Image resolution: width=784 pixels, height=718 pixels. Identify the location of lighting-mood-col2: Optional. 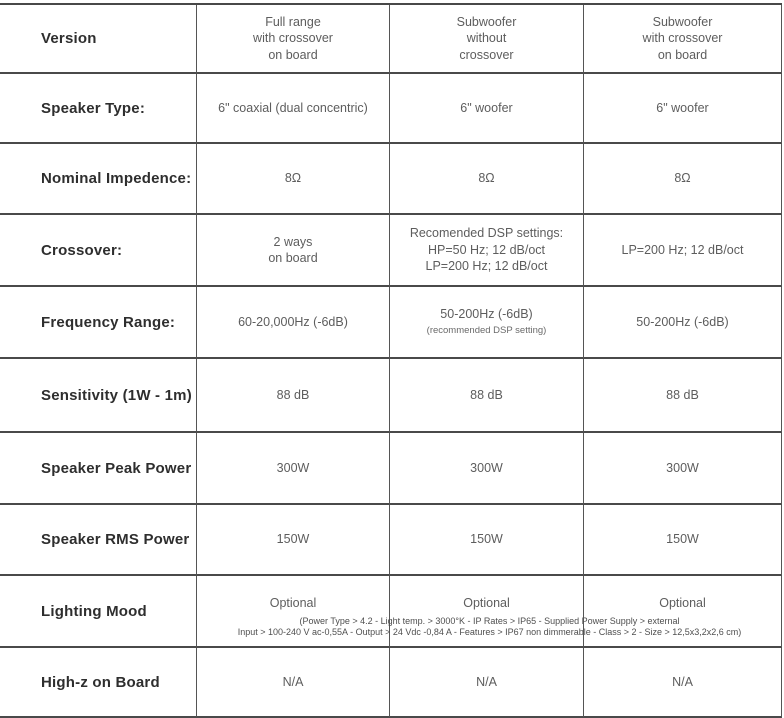
(487, 612).